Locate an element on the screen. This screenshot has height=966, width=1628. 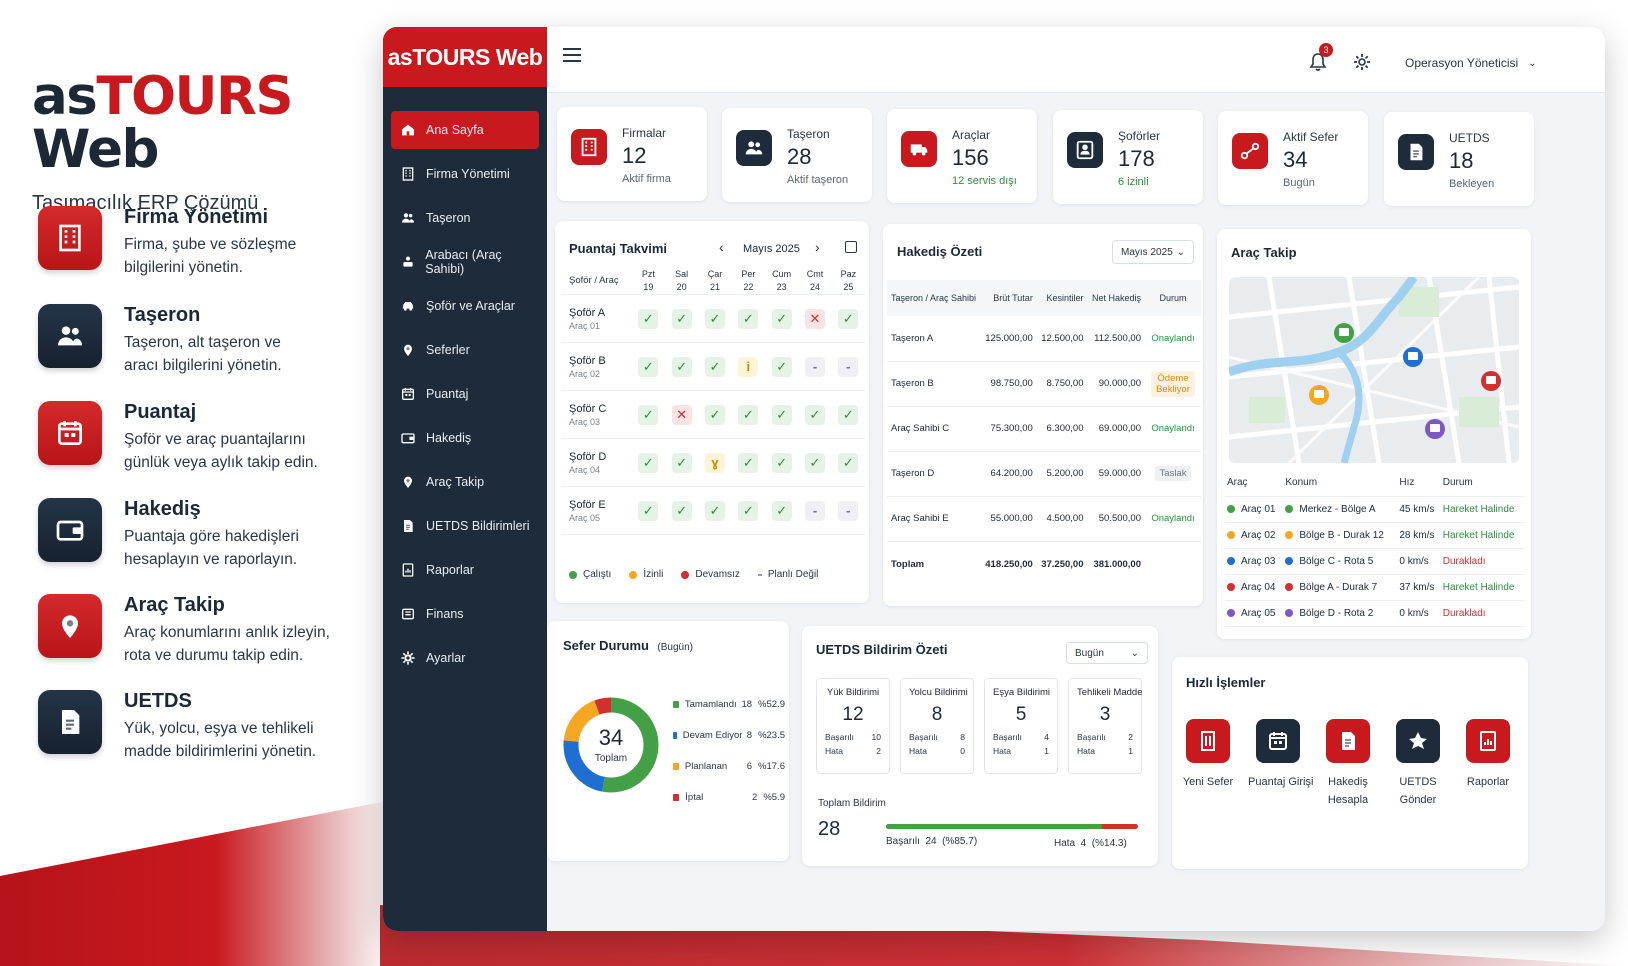
sidebar-item-ta-eron: Taşeron is located at coordinates (465, 218).